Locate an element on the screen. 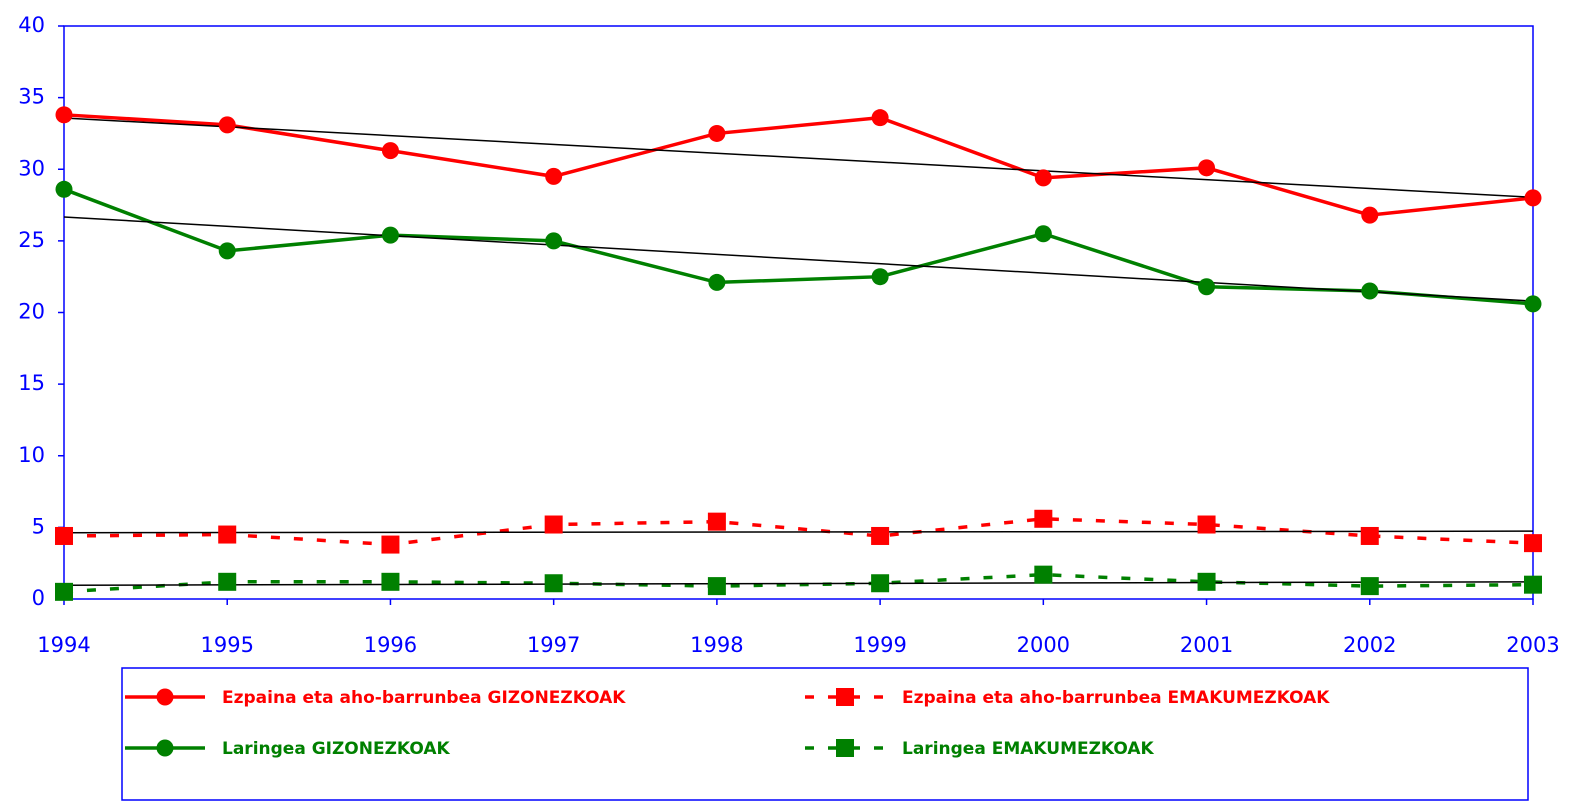  y-tick-label: 35 is located at coordinates (31, 97).